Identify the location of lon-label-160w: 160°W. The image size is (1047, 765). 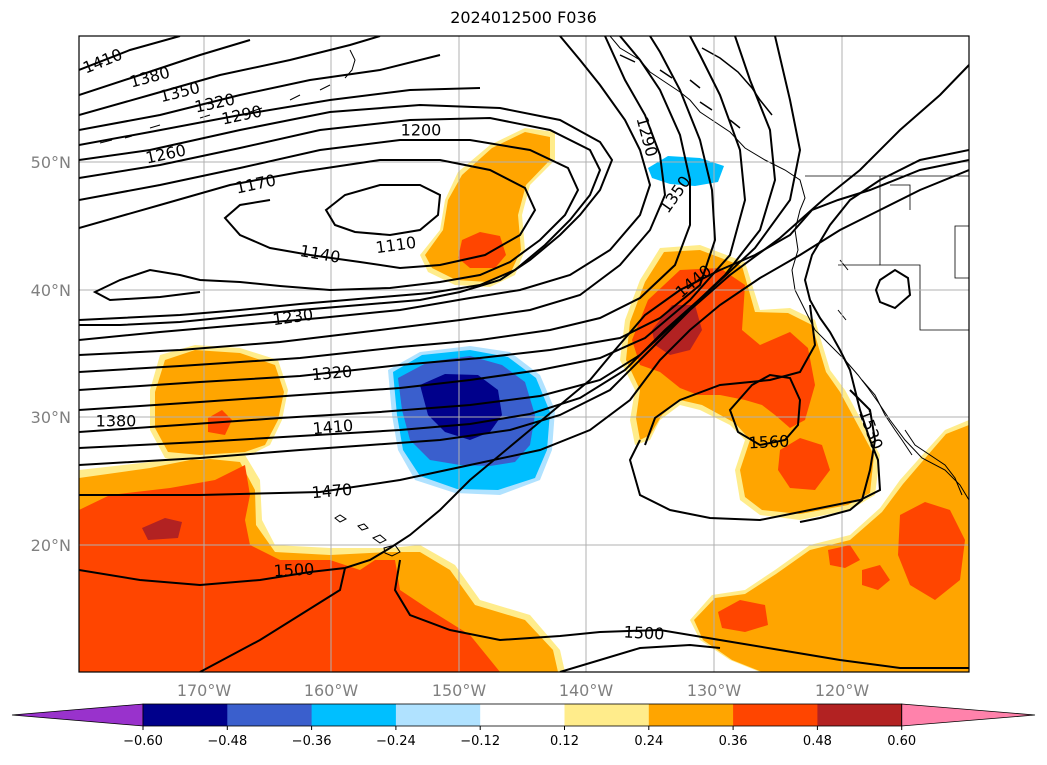
(331, 690).